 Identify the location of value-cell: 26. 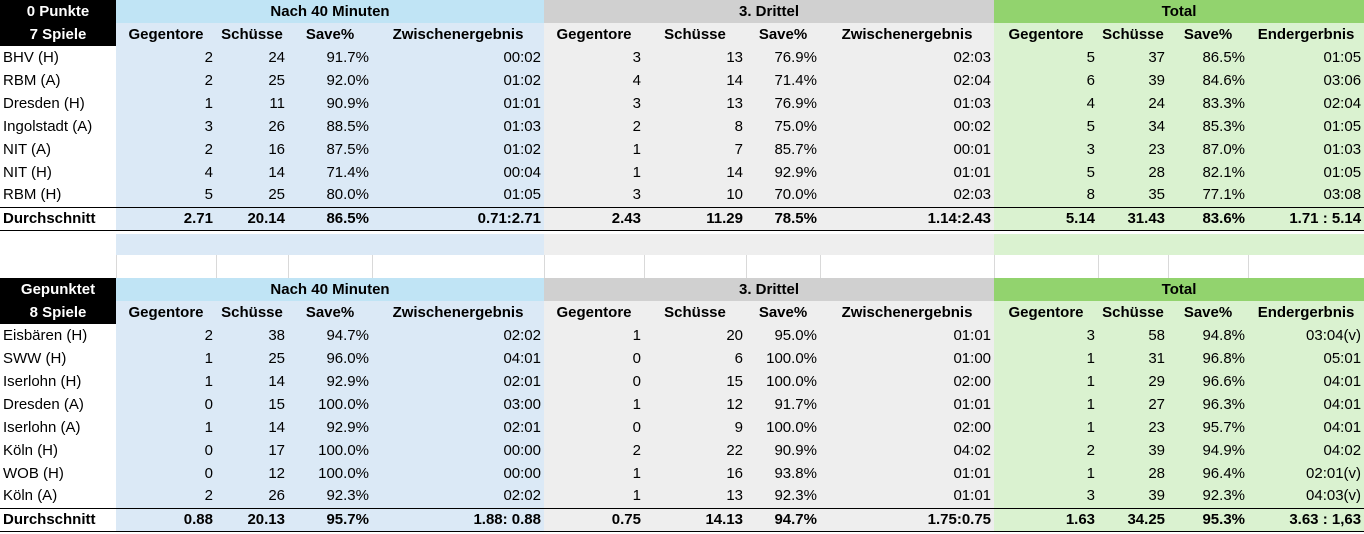
(252, 126).